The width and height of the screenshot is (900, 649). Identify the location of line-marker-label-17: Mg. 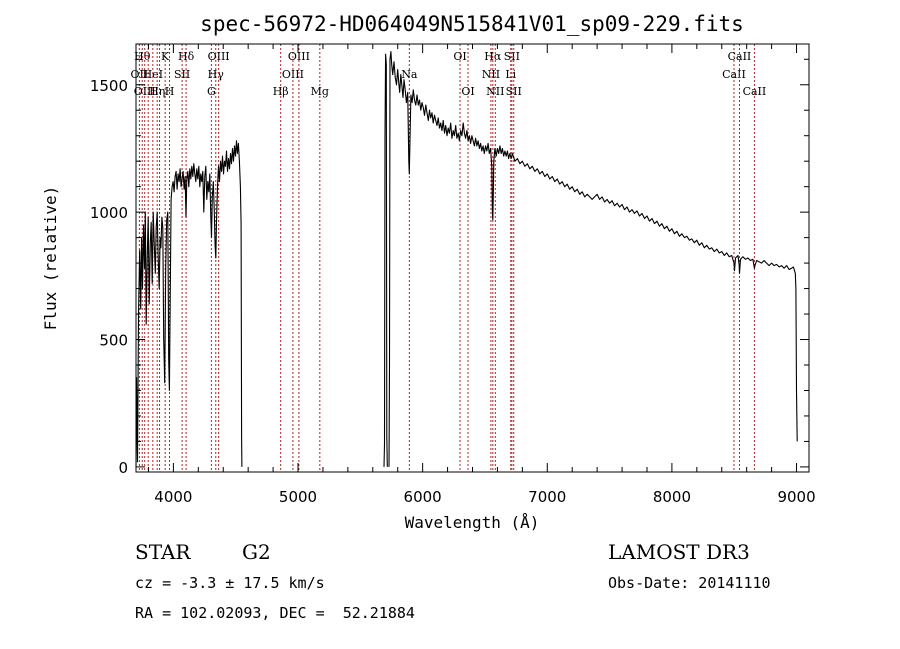
(320, 91).